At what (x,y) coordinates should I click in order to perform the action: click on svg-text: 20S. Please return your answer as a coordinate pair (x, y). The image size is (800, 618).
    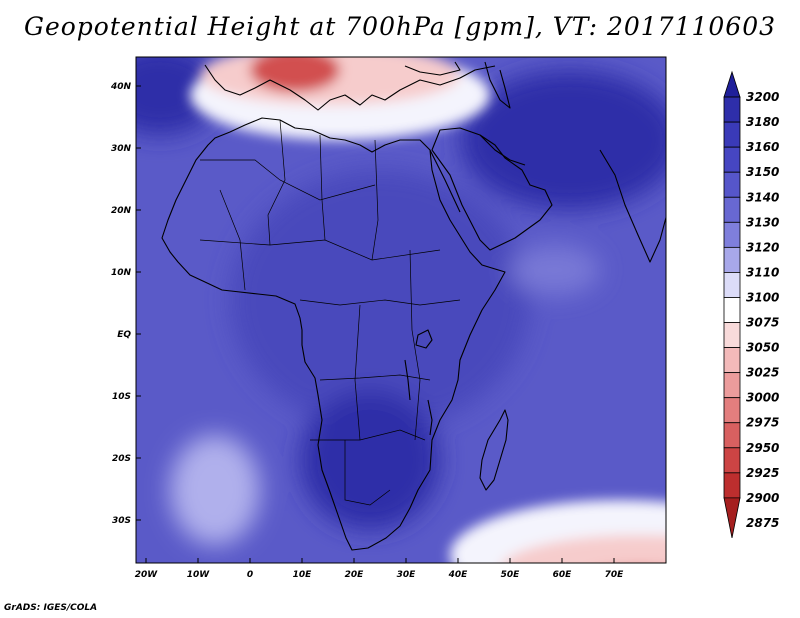
    Looking at the image, I should click on (121, 459).